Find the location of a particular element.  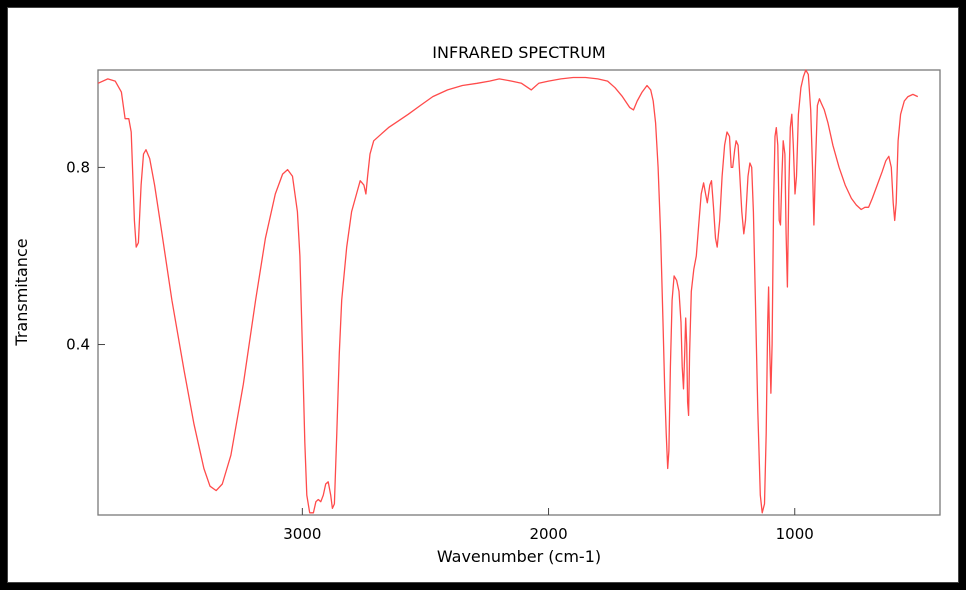

y-axis-title: Transmitance is located at coordinates (21, 292).